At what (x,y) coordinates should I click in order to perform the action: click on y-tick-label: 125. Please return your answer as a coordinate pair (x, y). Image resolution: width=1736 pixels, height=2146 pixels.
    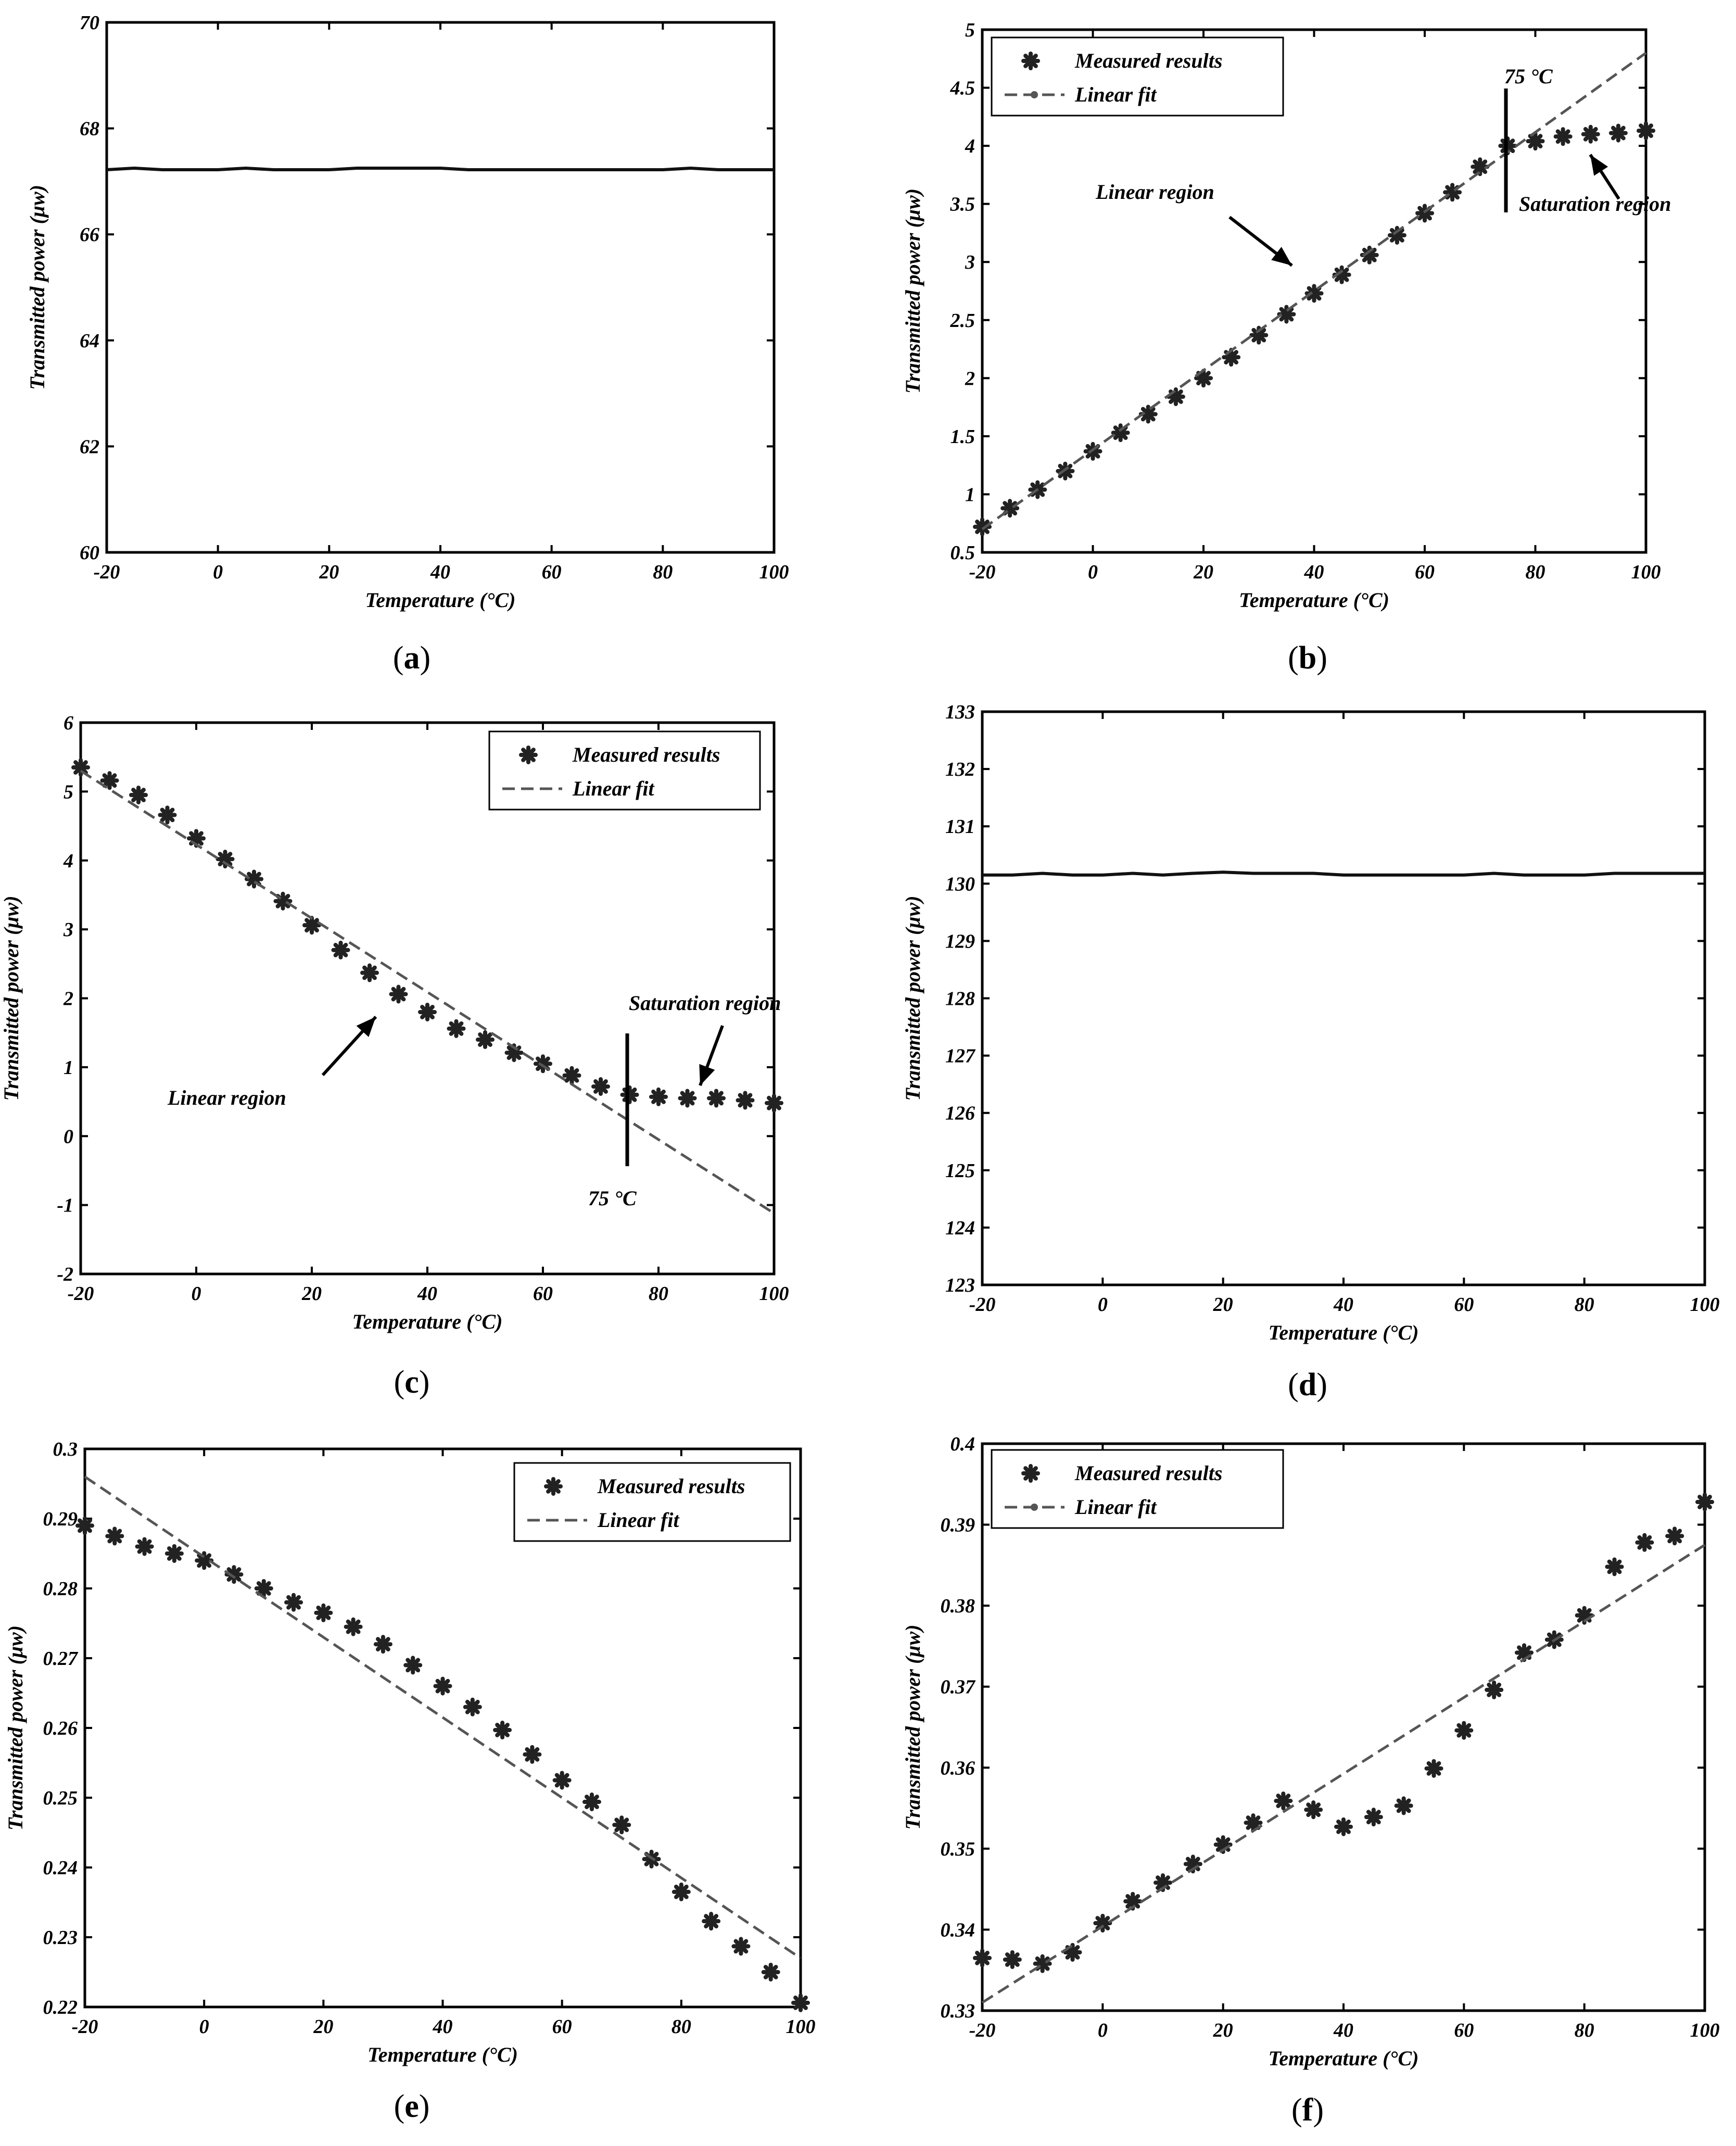
    Looking at the image, I should click on (960, 1171).